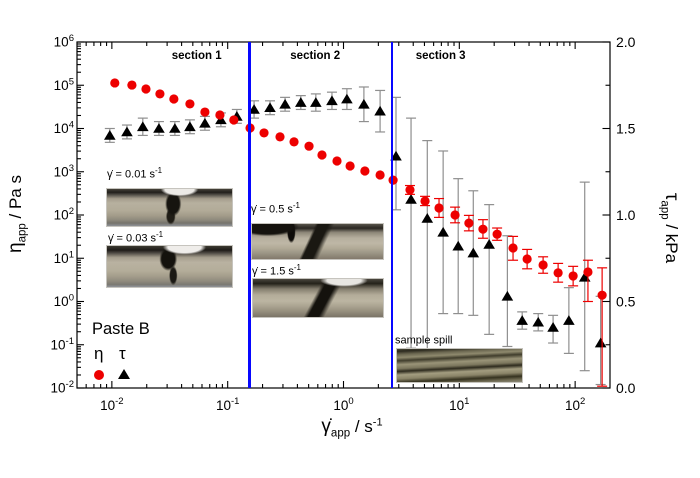 Image resolution: width=700 pixels, height=478 pixels. I want to click on inset-label-text: γ̇ = 0.5 s, so click(272, 209).